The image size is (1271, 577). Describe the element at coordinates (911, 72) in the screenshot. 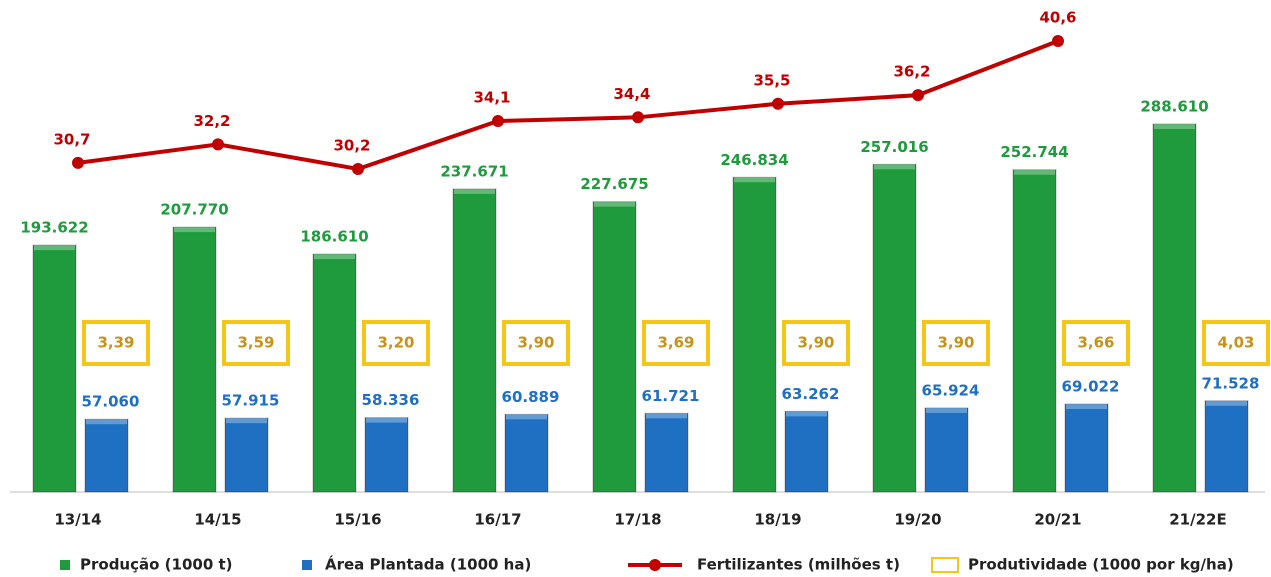

I see `data-label: 36,2` at that location.